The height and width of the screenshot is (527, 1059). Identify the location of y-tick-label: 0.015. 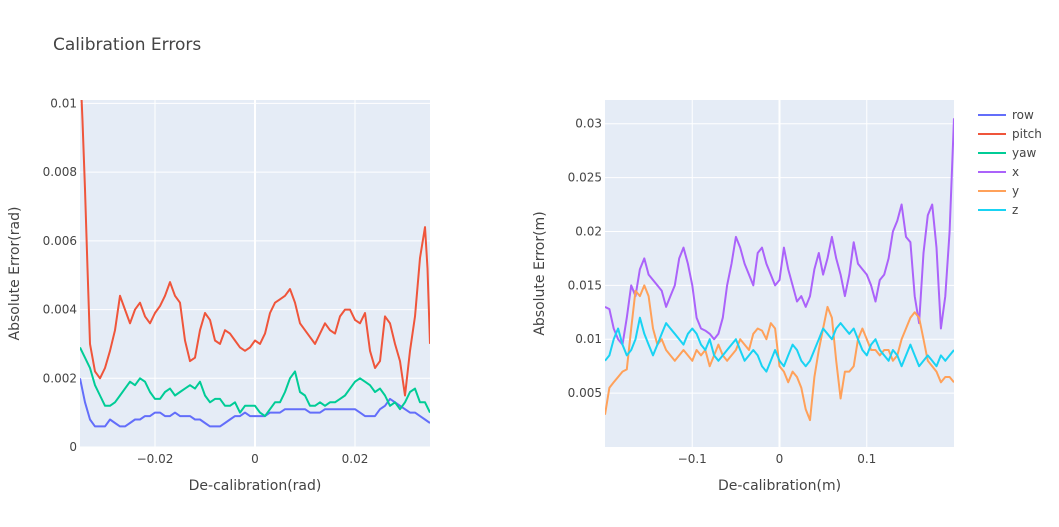
(585, 285).